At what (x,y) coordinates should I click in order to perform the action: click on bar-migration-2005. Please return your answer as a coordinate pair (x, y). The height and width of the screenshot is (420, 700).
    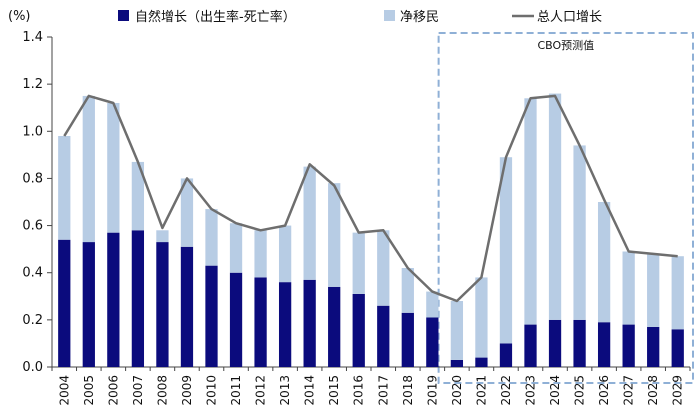
    Looking at the image, I should click on (88, 169).